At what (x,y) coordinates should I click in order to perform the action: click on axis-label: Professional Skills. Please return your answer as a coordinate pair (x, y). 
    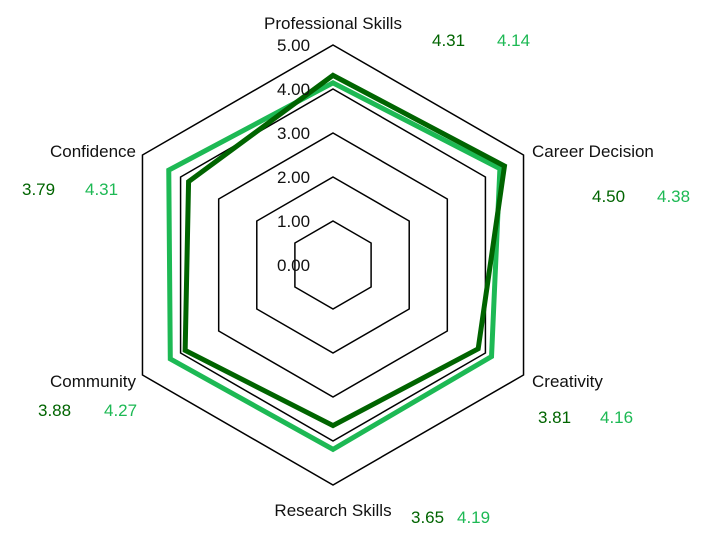
    Looking at the image, I should click on (333, 23).